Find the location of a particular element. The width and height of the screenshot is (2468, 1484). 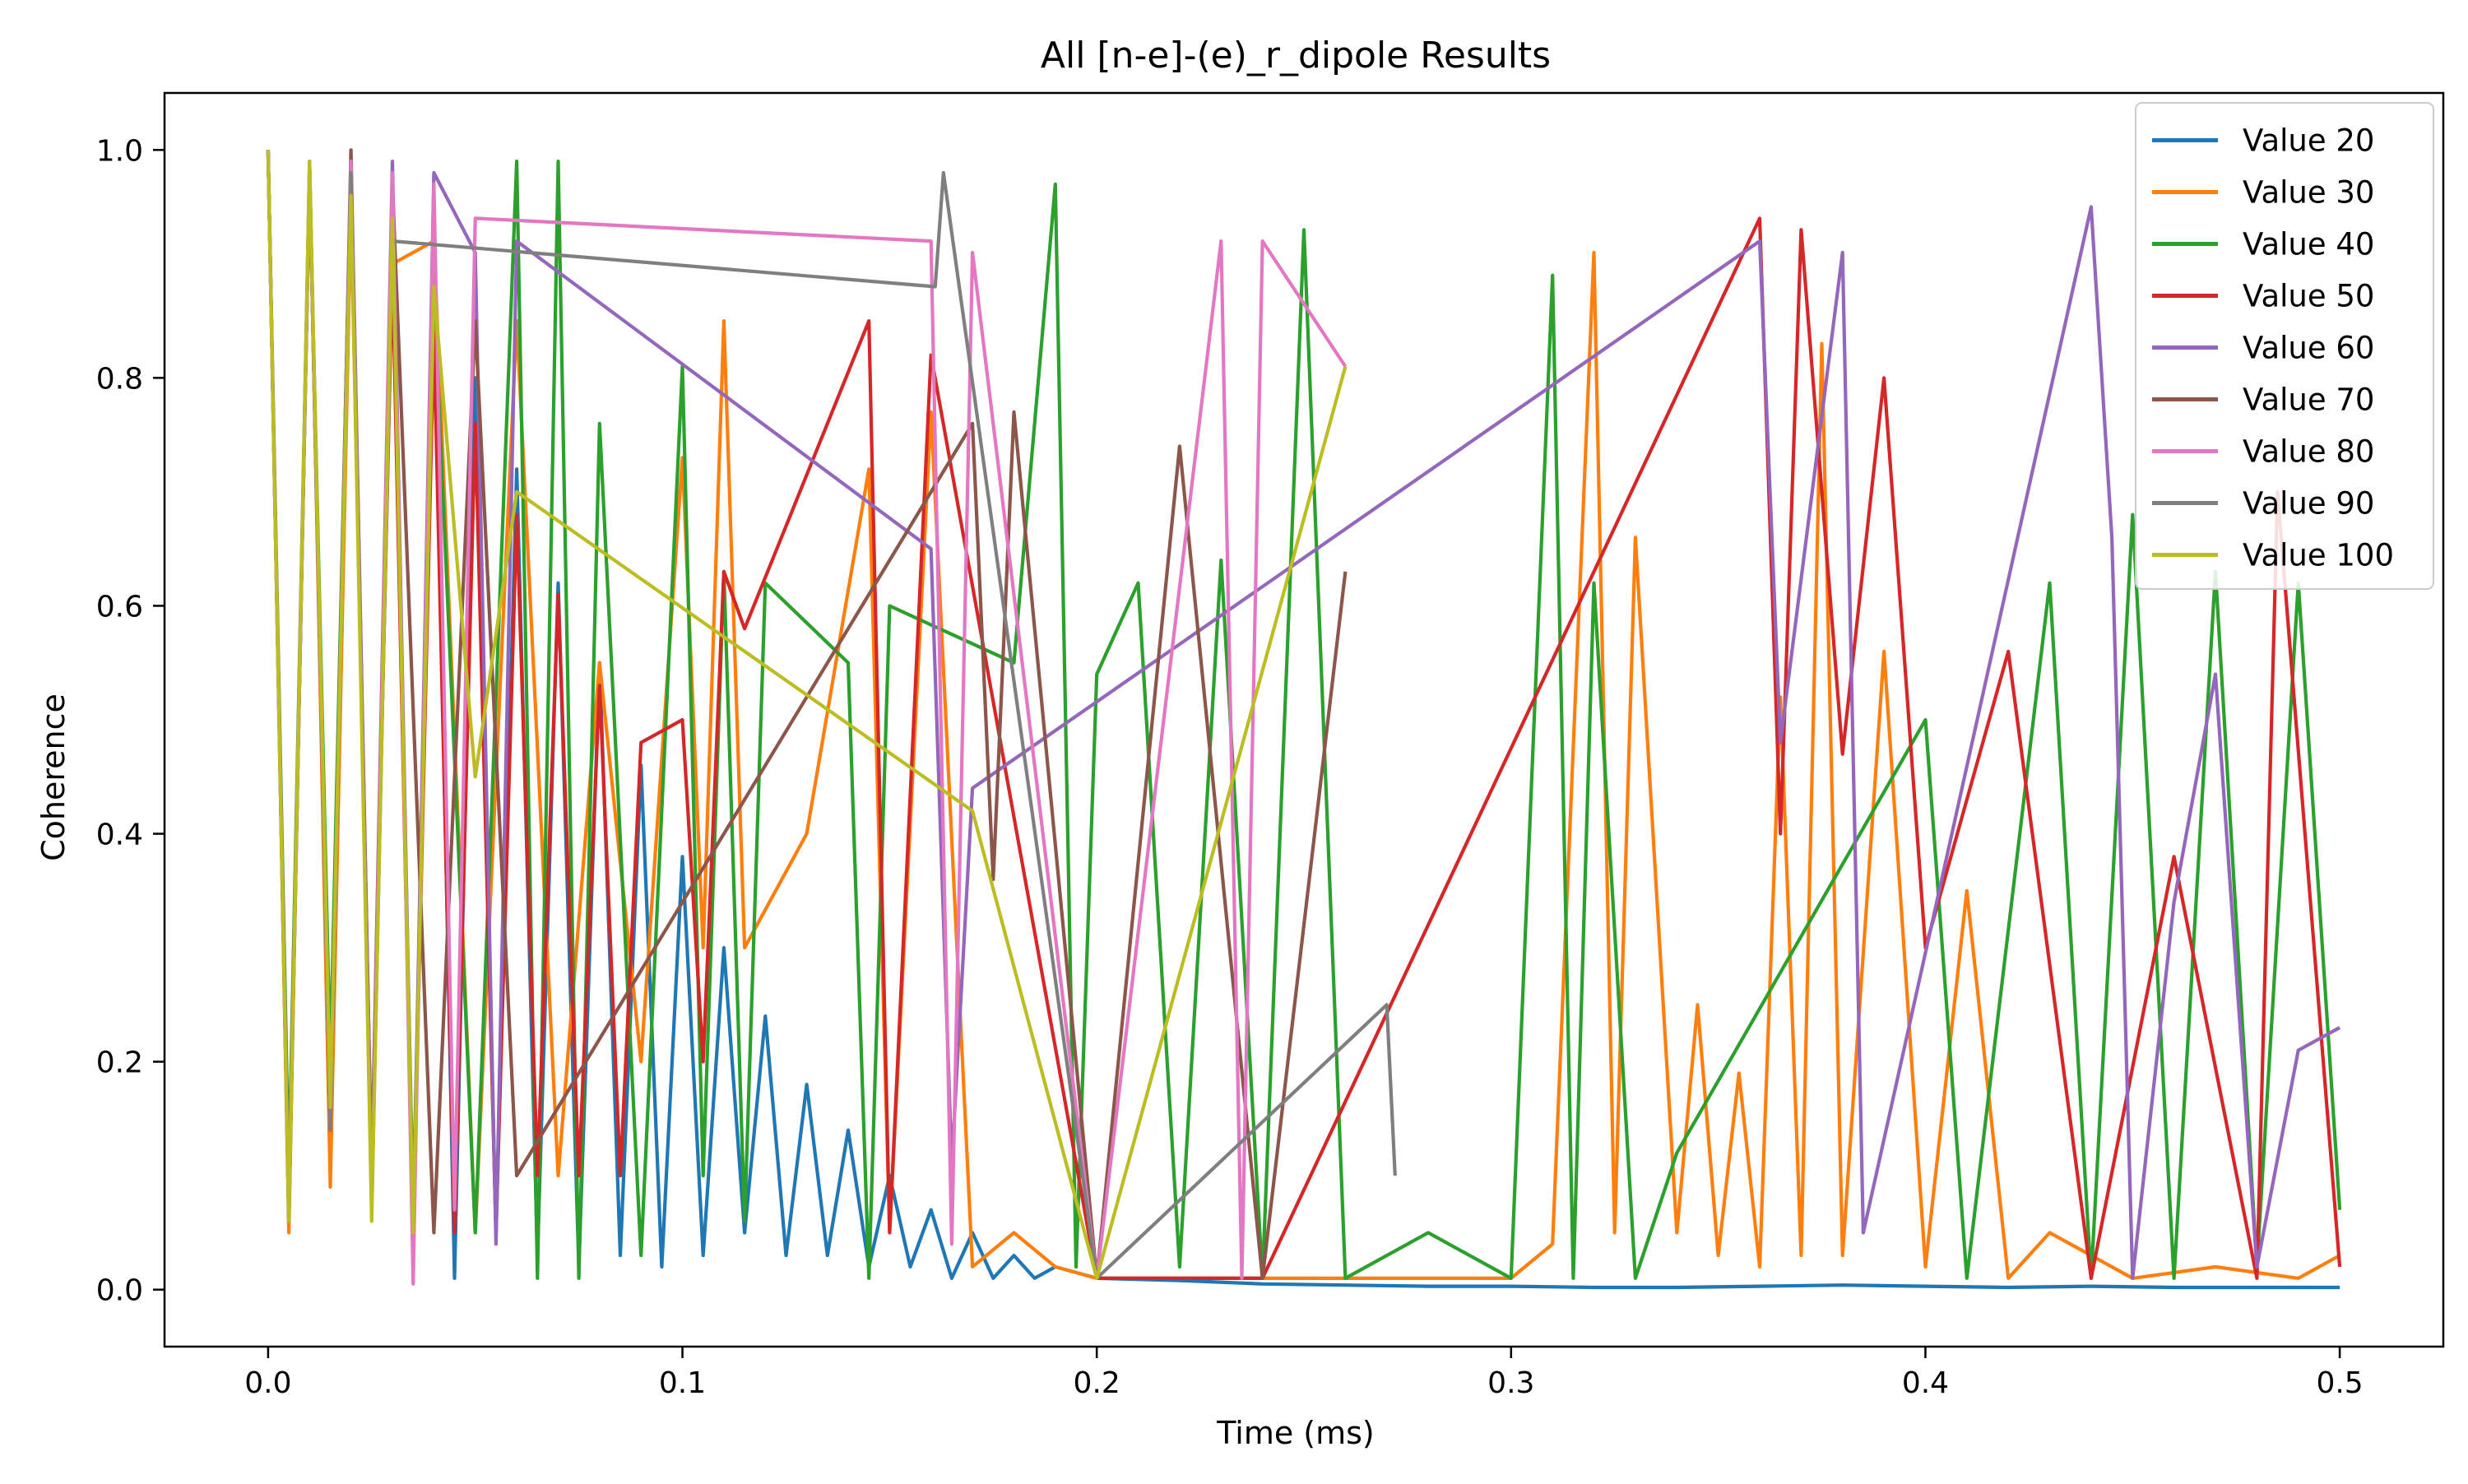

legend-label: Value 60 is located at coordinates (2308, 348).